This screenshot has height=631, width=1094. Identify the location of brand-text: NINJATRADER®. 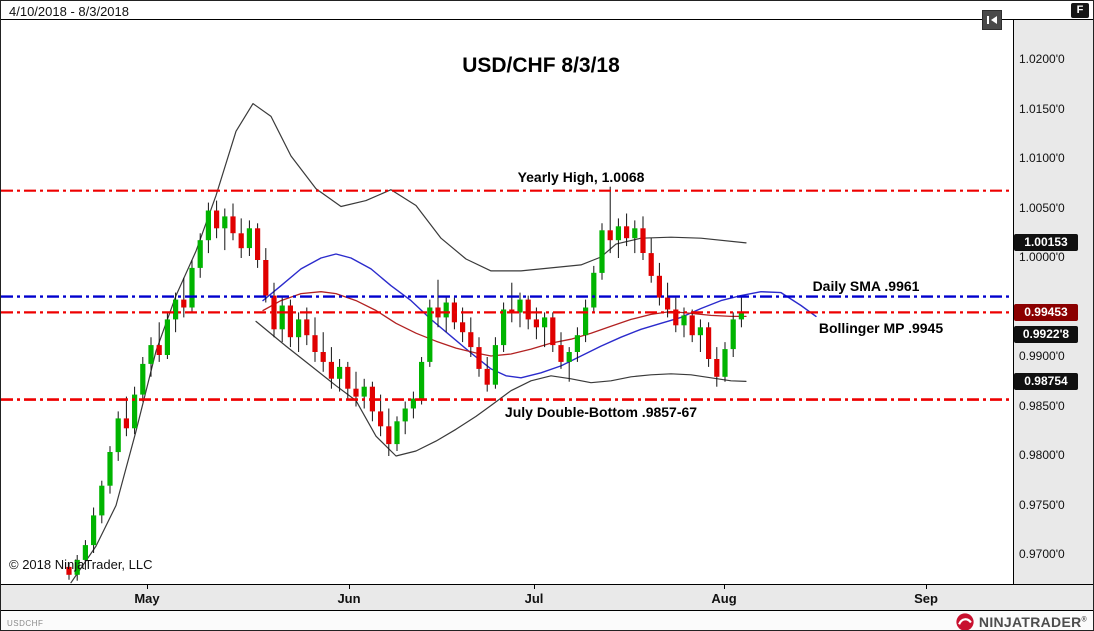
(1032, 622).